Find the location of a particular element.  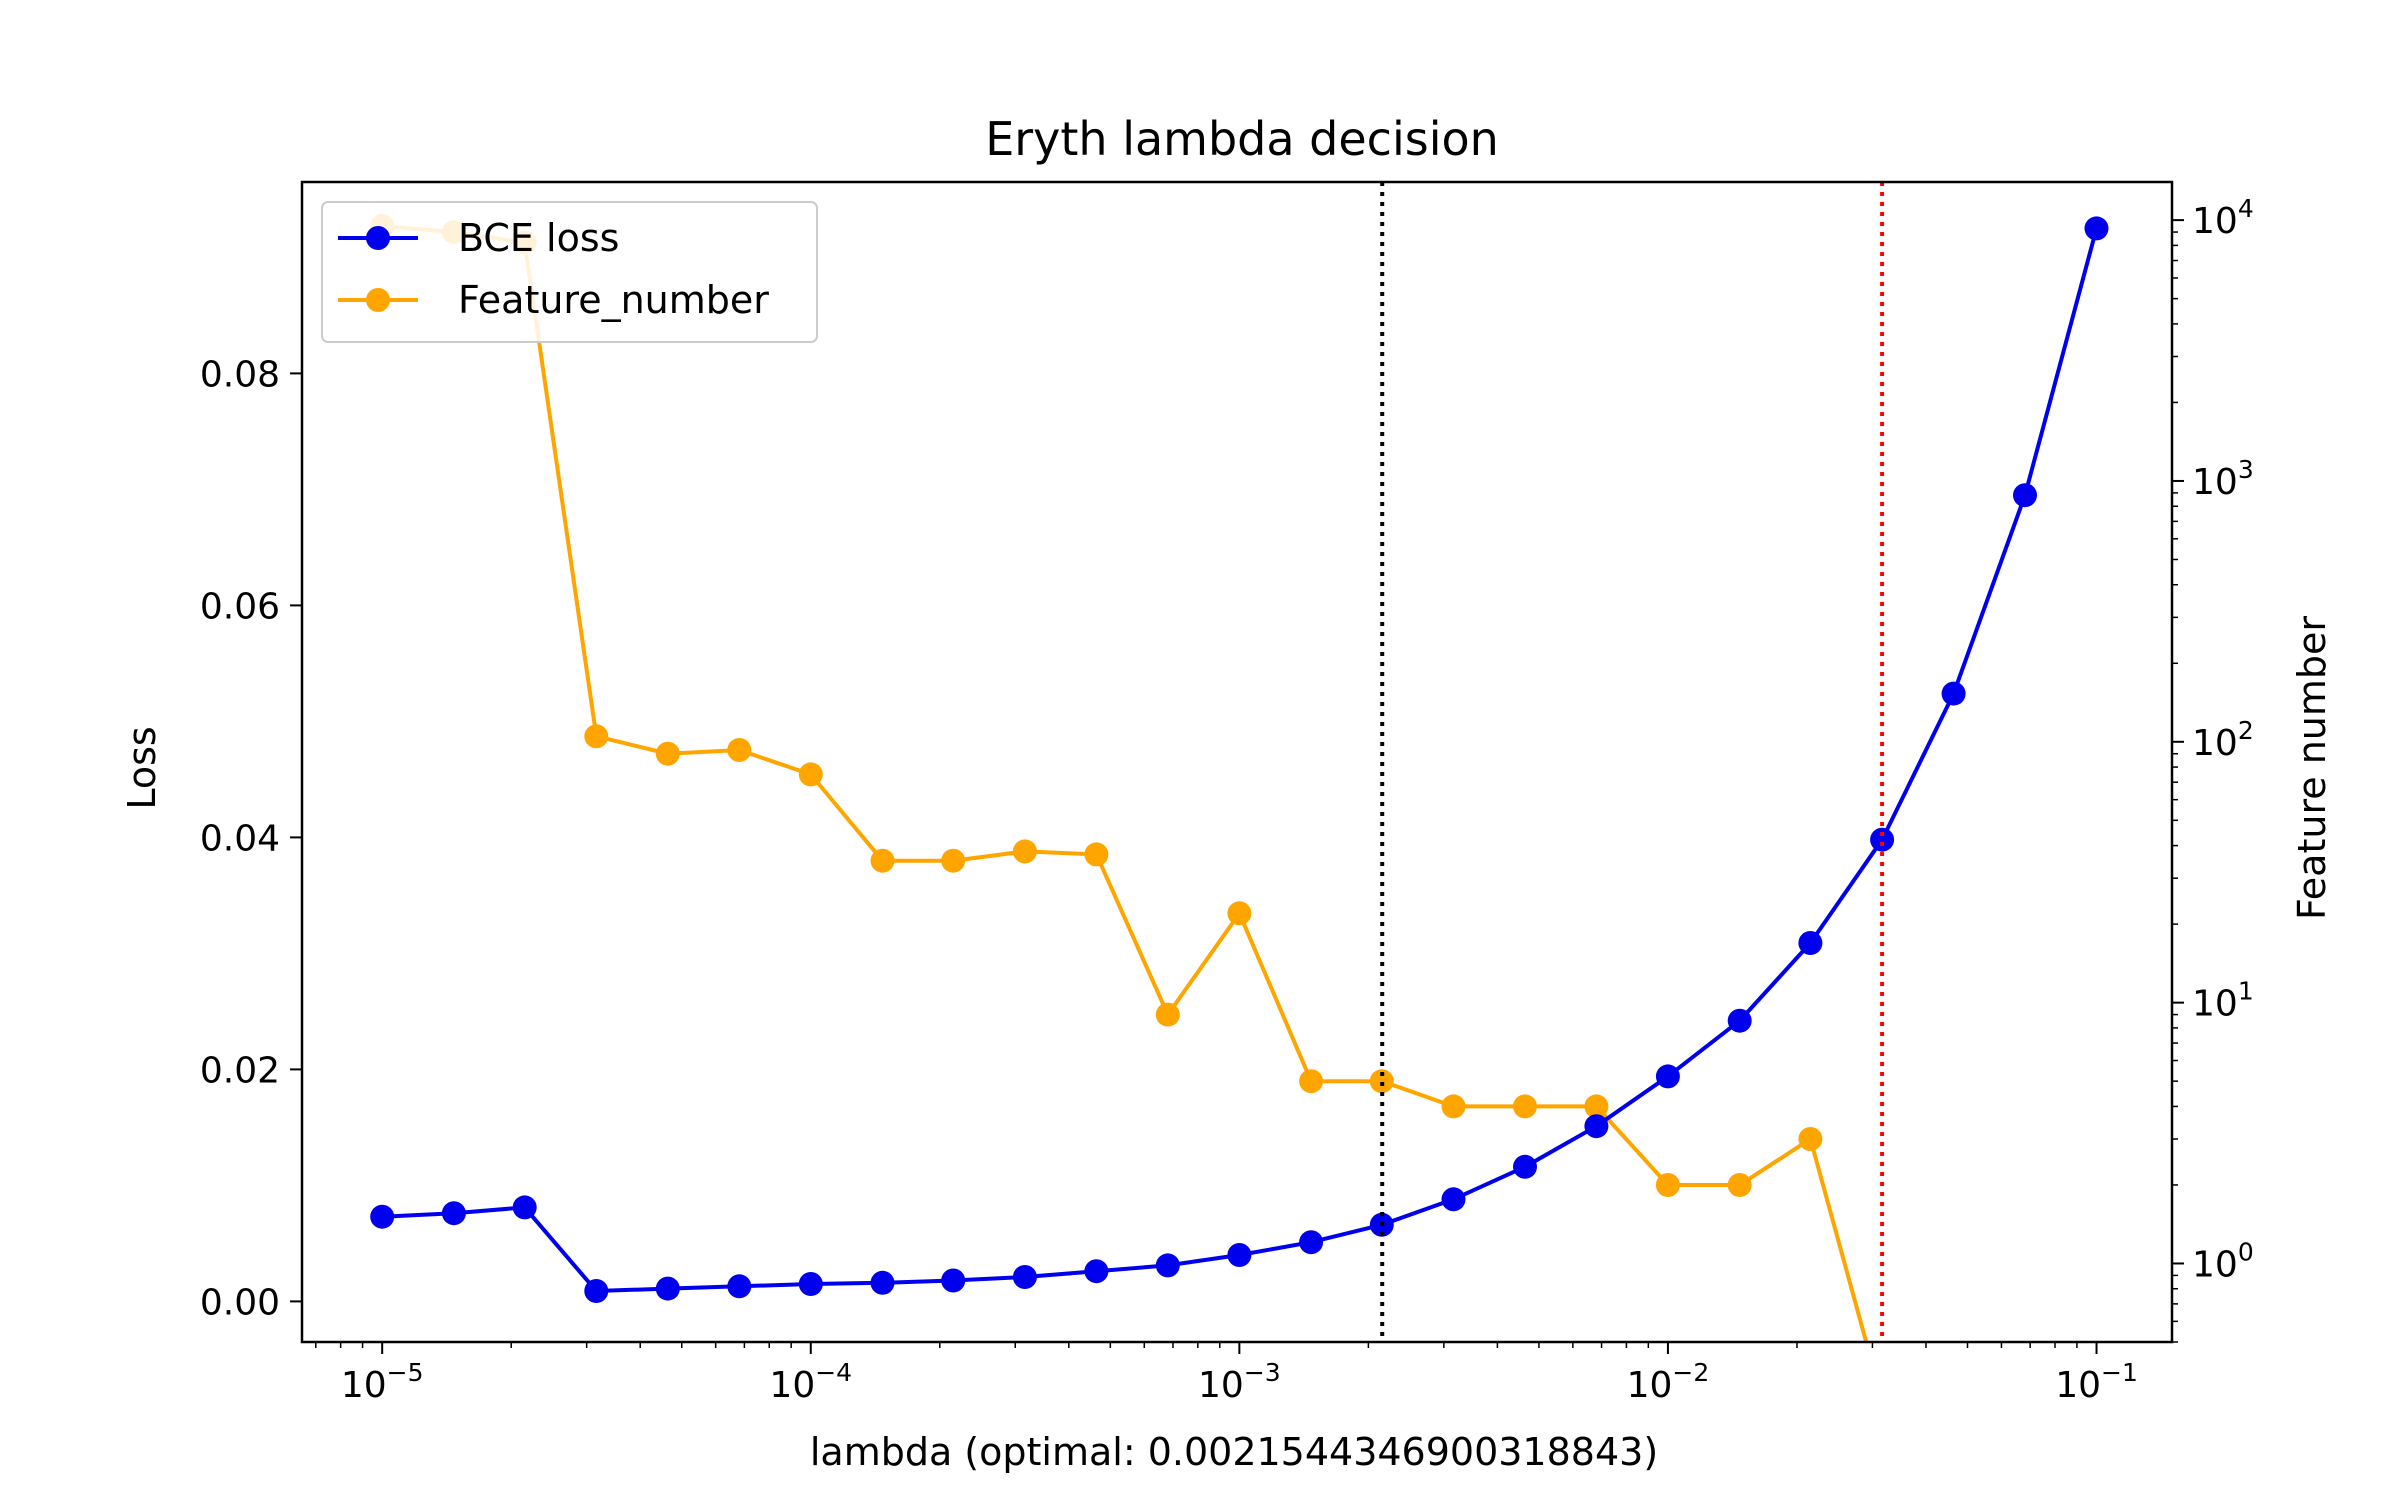

legend: BCE loss Feature_number is located at coordinates (569, 272).